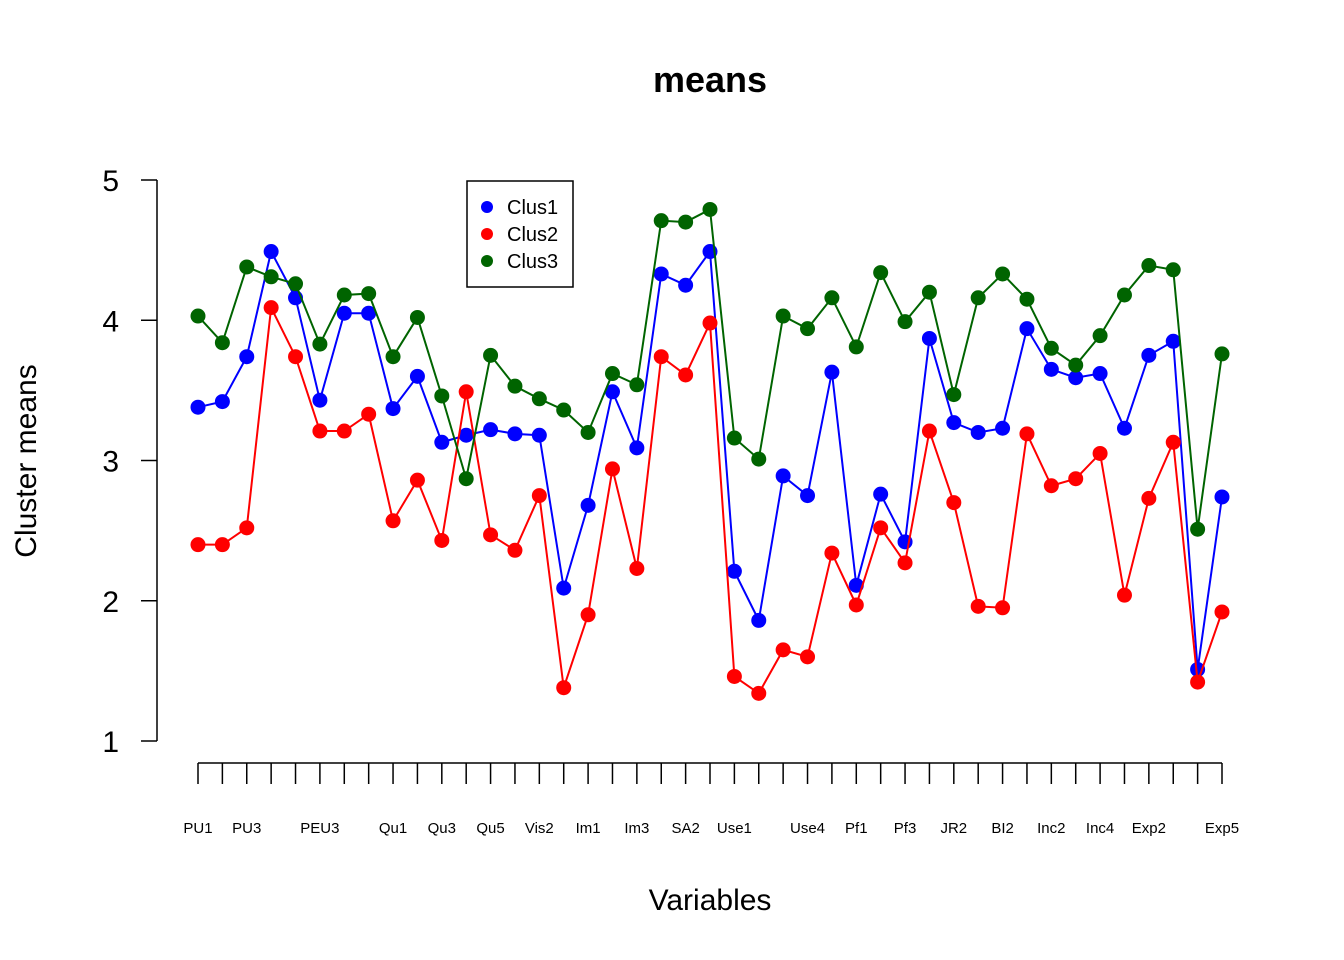 This screenshot has width=1344, height=960. What do you see at coordinates (110, 462) in the screenshot?
I see `y-tick-label: 3` at bounding box center [110, 462].